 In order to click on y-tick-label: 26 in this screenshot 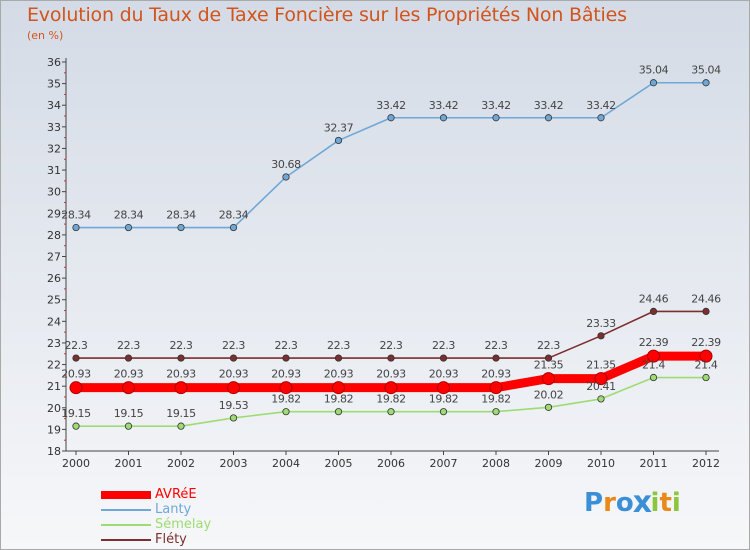, I will do `click(54, 278)`.